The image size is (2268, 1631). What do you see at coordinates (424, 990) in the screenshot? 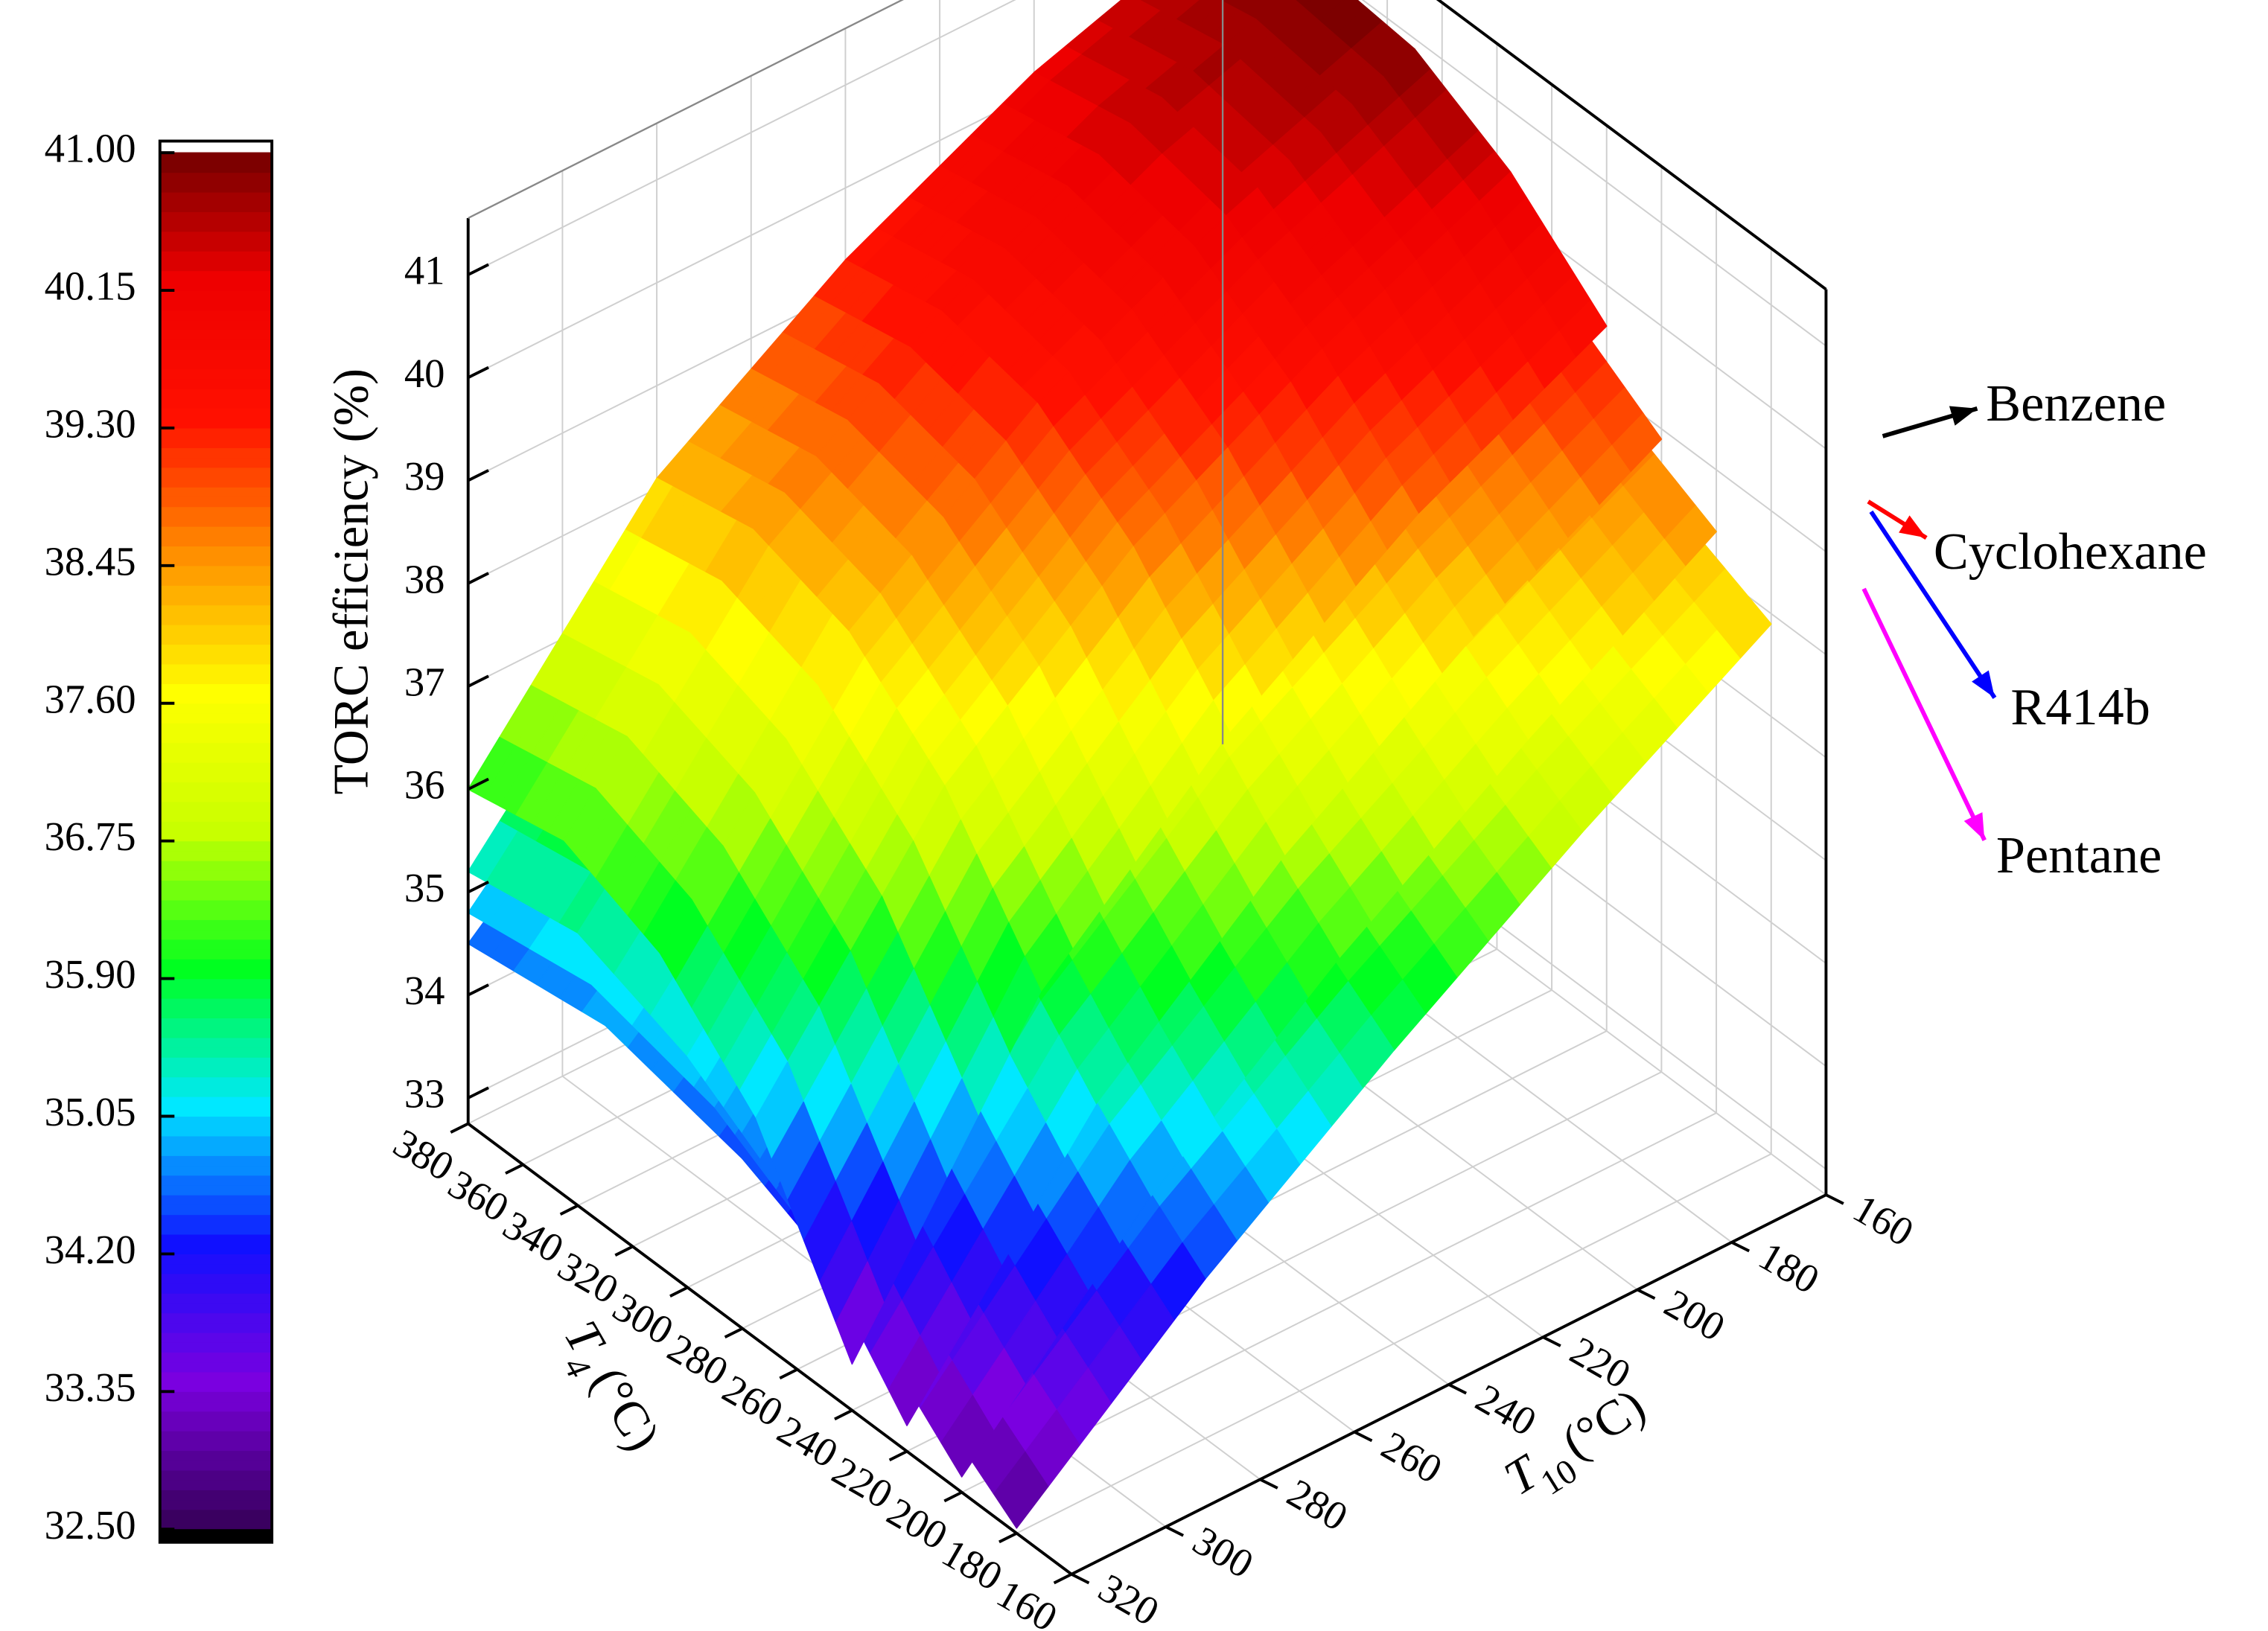
I see `z-tick-label: 34` at bounding box center [424, 990].